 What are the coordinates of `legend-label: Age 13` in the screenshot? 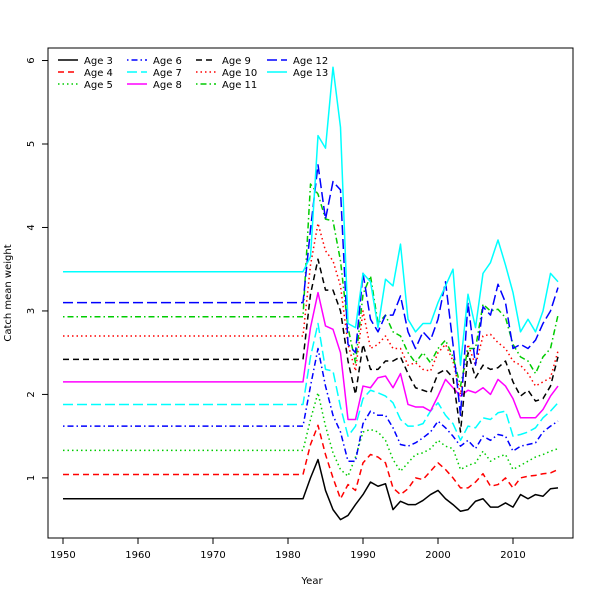 It's located at (310, 73).